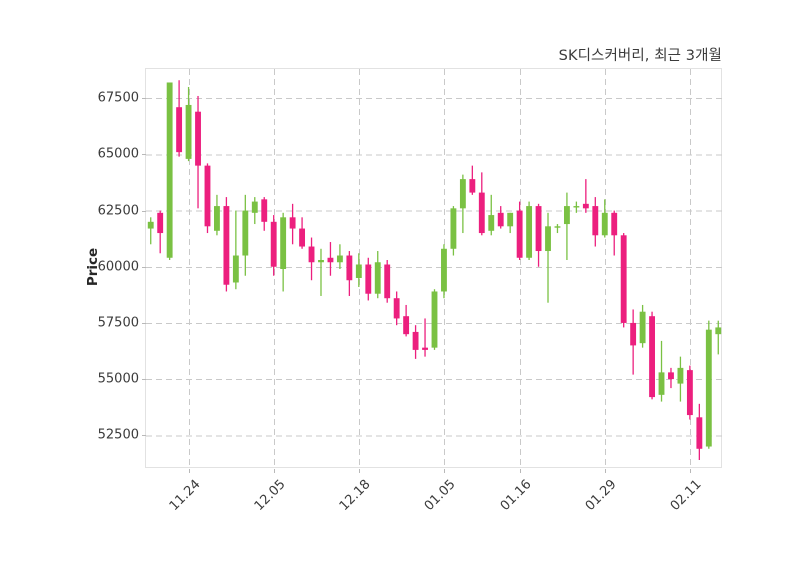 The height and width of the screenshot is (575, 800). Describe the element at coordinates (118, 379) in the screenshot. I see `y-tick-label: 55000` at that location.